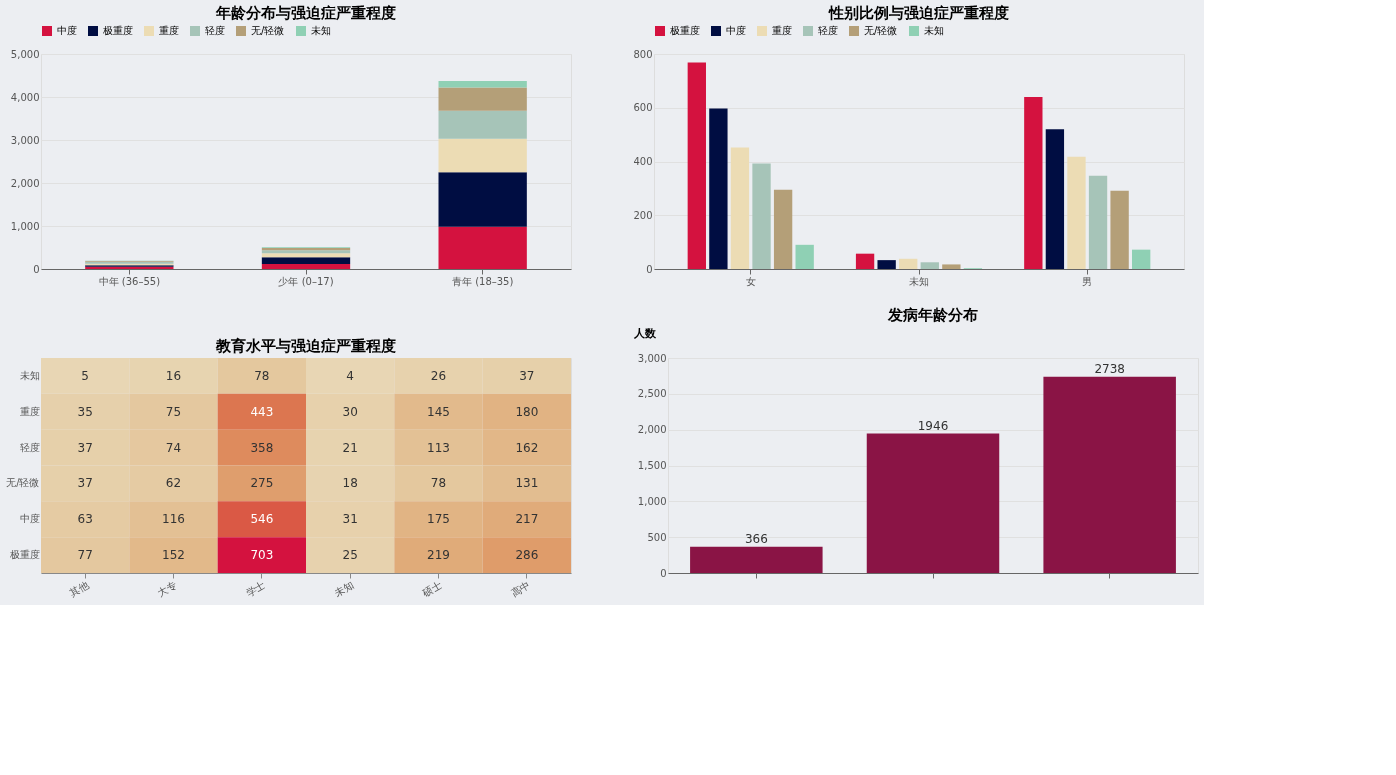 Image resolution: width=1396 pixels, height=775 pixels. Describe the element at coordinates (438, 375) in the screenshot. I see `data-label: 26` at that location.